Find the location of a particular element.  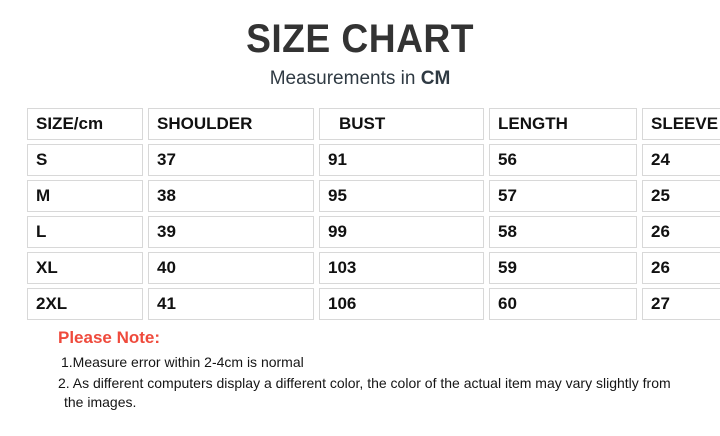

cell-shoulder: 39 is located at coordinates (231, 232).